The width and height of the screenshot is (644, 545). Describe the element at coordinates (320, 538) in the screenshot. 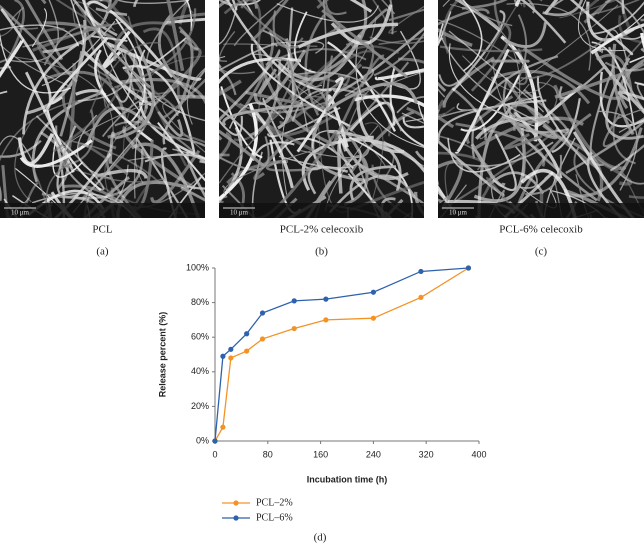

I see `panel-letter: (d)` at that location.